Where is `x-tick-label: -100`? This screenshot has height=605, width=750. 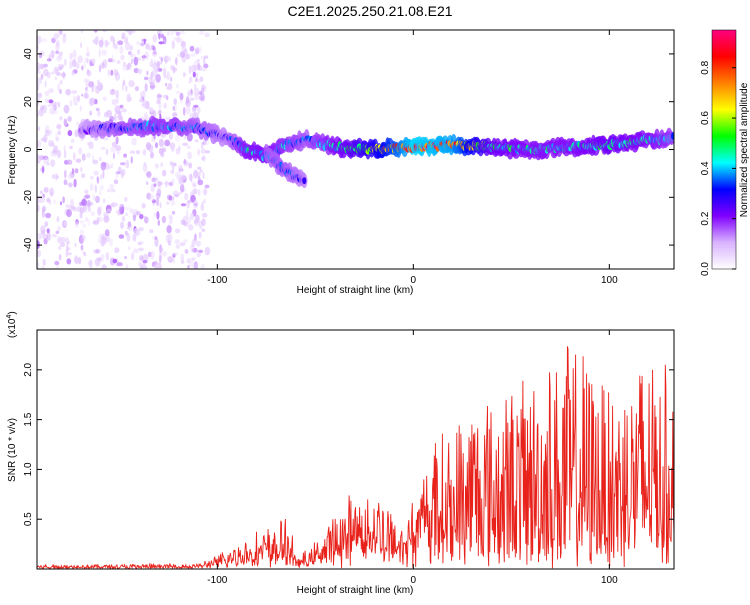
x-tick-label: -100 is located at coordinates (217, 580).